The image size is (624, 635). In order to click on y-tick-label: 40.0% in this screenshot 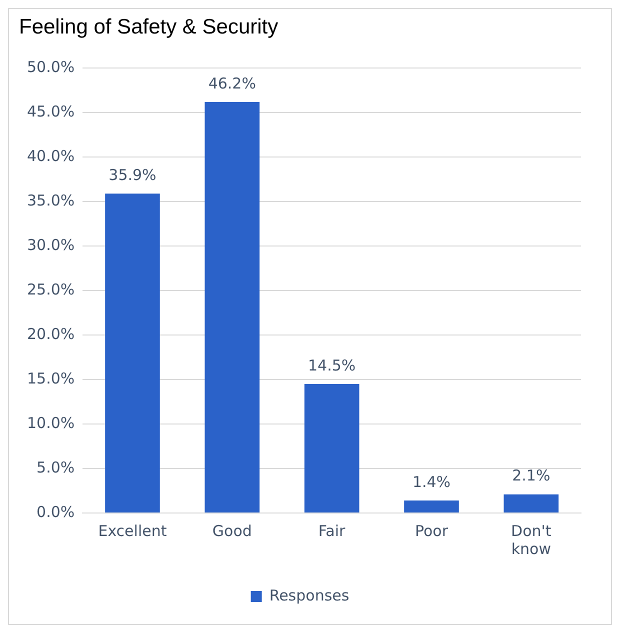, I will do `click(50, 156)`.